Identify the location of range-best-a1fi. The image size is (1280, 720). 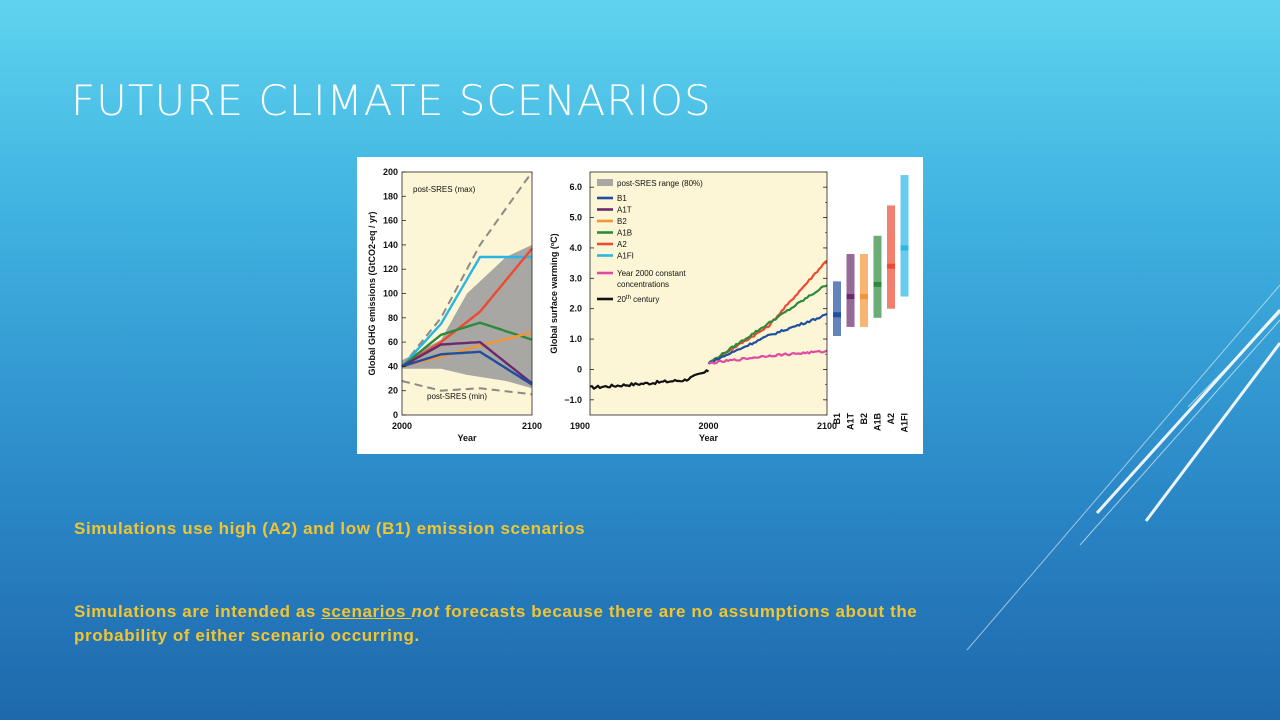
(904, 248).